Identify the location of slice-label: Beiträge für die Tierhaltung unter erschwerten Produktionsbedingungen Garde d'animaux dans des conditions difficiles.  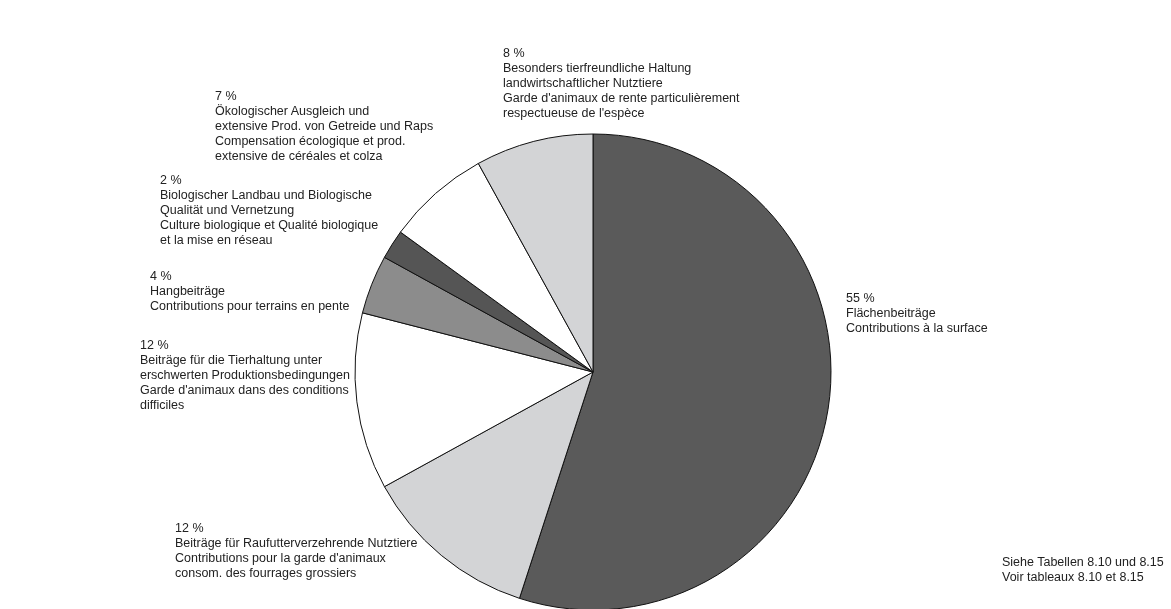
(245, 382).